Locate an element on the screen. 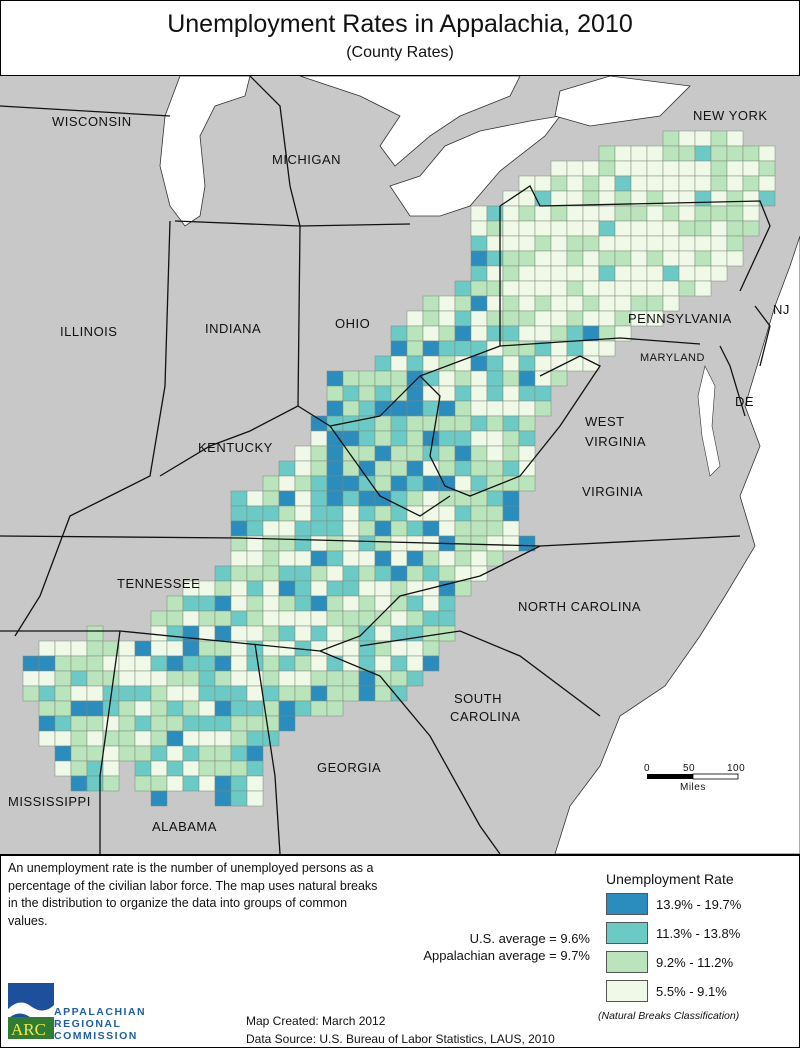 The height and width of the screenshot is (1048, 800). label-de: DE is located at coordinates (744, 401).